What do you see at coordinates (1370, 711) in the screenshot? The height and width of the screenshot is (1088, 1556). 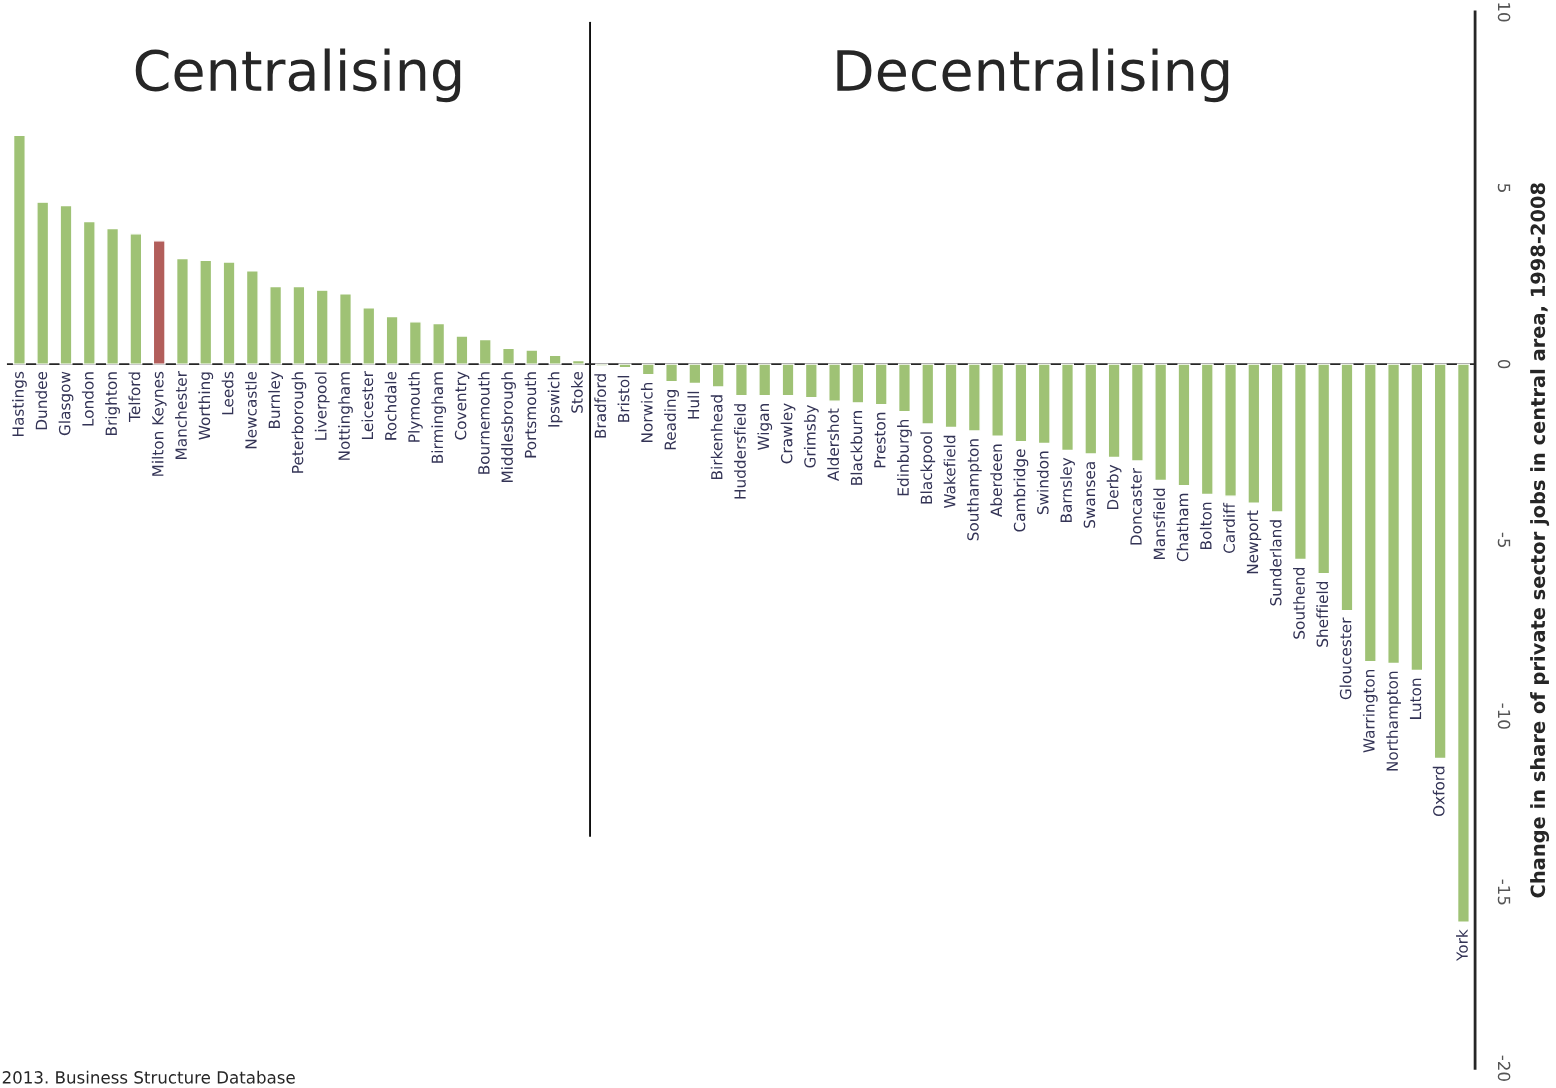 I see `x-tick-label: Warrington` at bounding box center [1370, 711].